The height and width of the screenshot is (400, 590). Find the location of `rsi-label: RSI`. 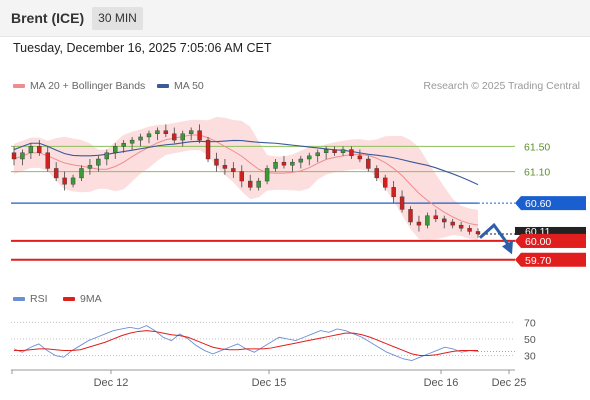

rsi-label: RSI is located at coordinates (39, 299).